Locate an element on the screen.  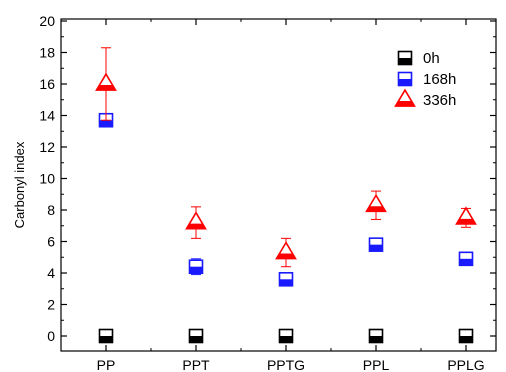
legend-label: 0h is located at coordinates (431, 58).